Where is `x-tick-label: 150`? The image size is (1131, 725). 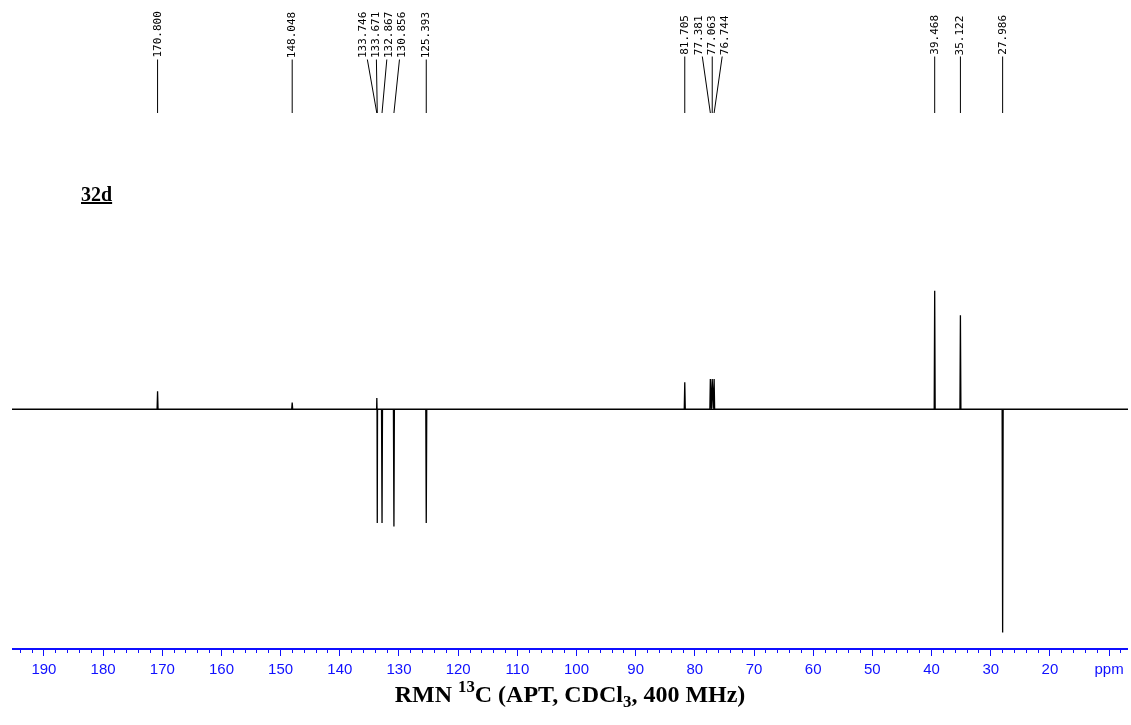 x-tick-label: 150 is located at coordinates (281, 668).